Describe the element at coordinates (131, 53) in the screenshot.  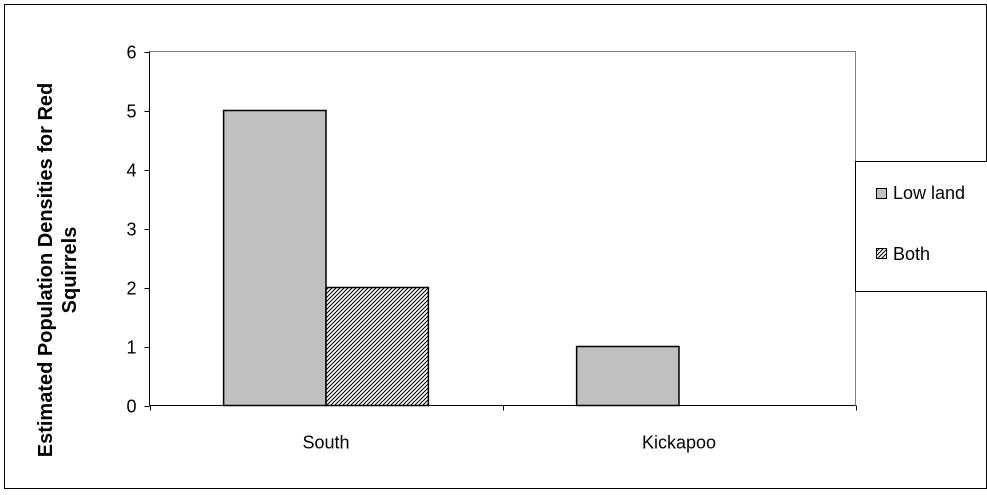
I see `y-tick-label: 6` at that location.